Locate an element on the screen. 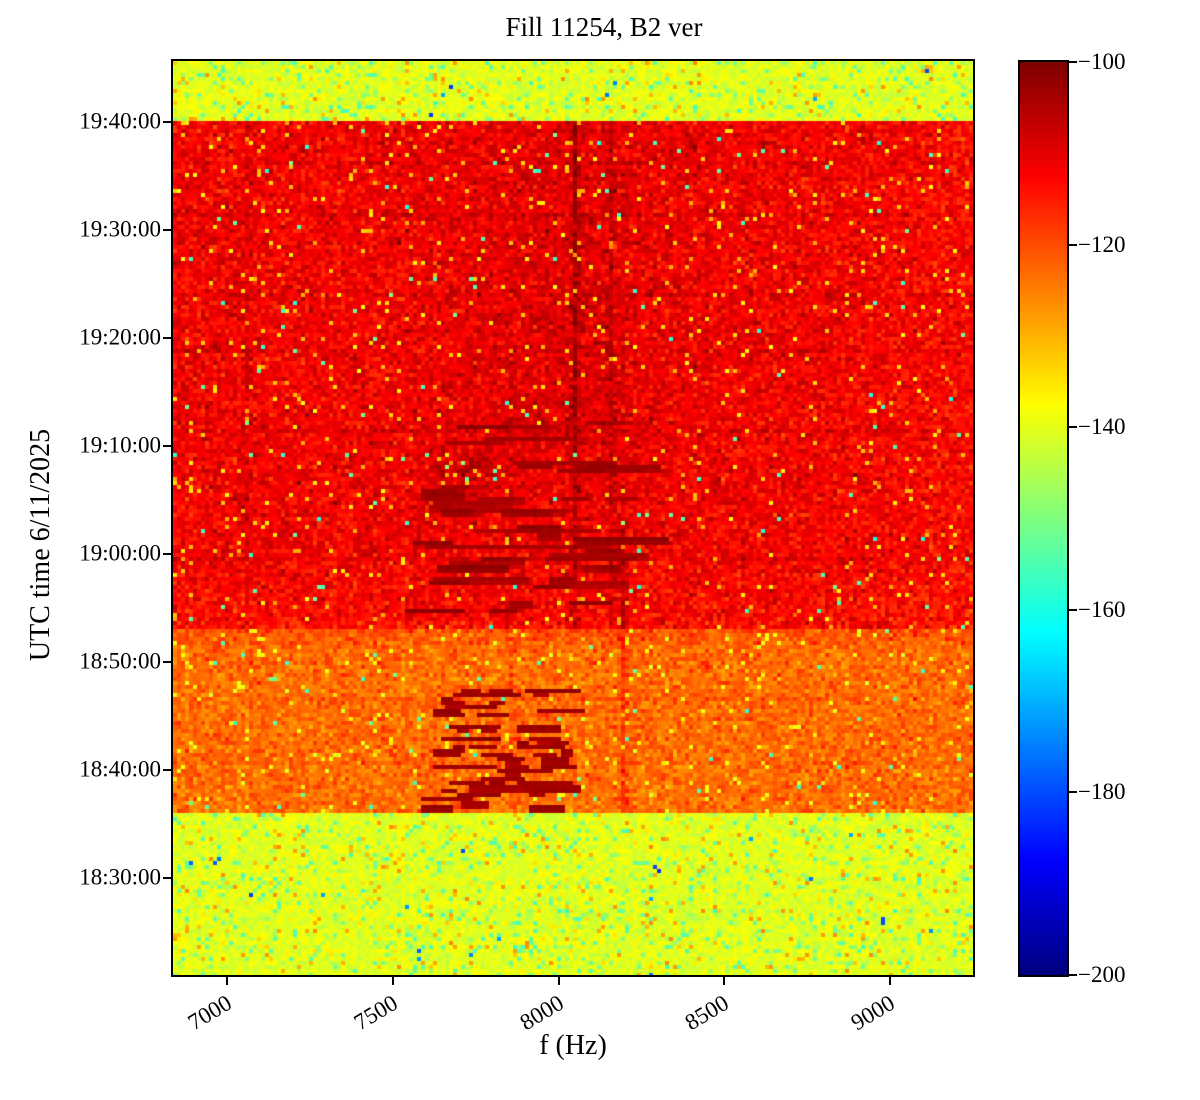 The width and height of the screenshot is (1200, 1100). y-tick-label: 19:10:00 is located at coordinates (120, 445).